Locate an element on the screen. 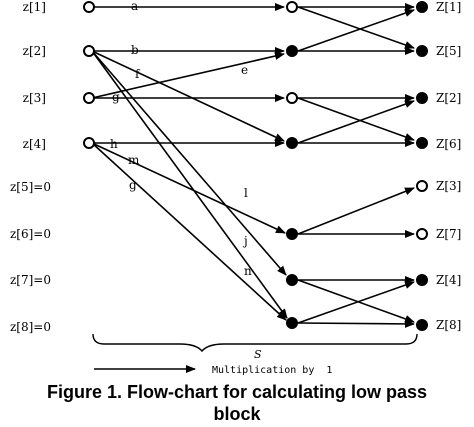 Image resolution: width=474 pixels, height=427 pixels. coef-label-f: f is located at coordinates (138, 74).